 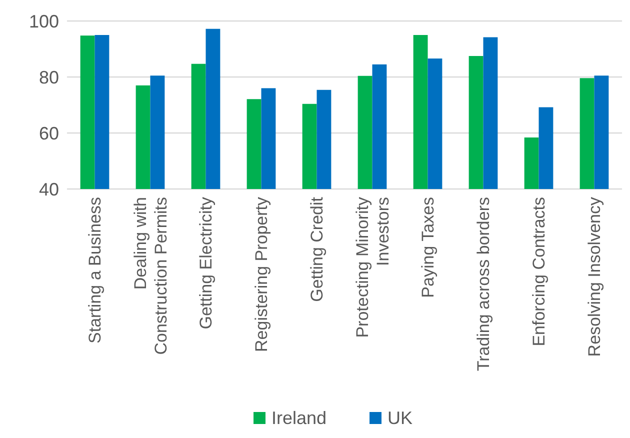 What do you see at coordinates (299, 418) in the screenshot?
I see `legend-label: Ireland` at bounding box center [299, 418].